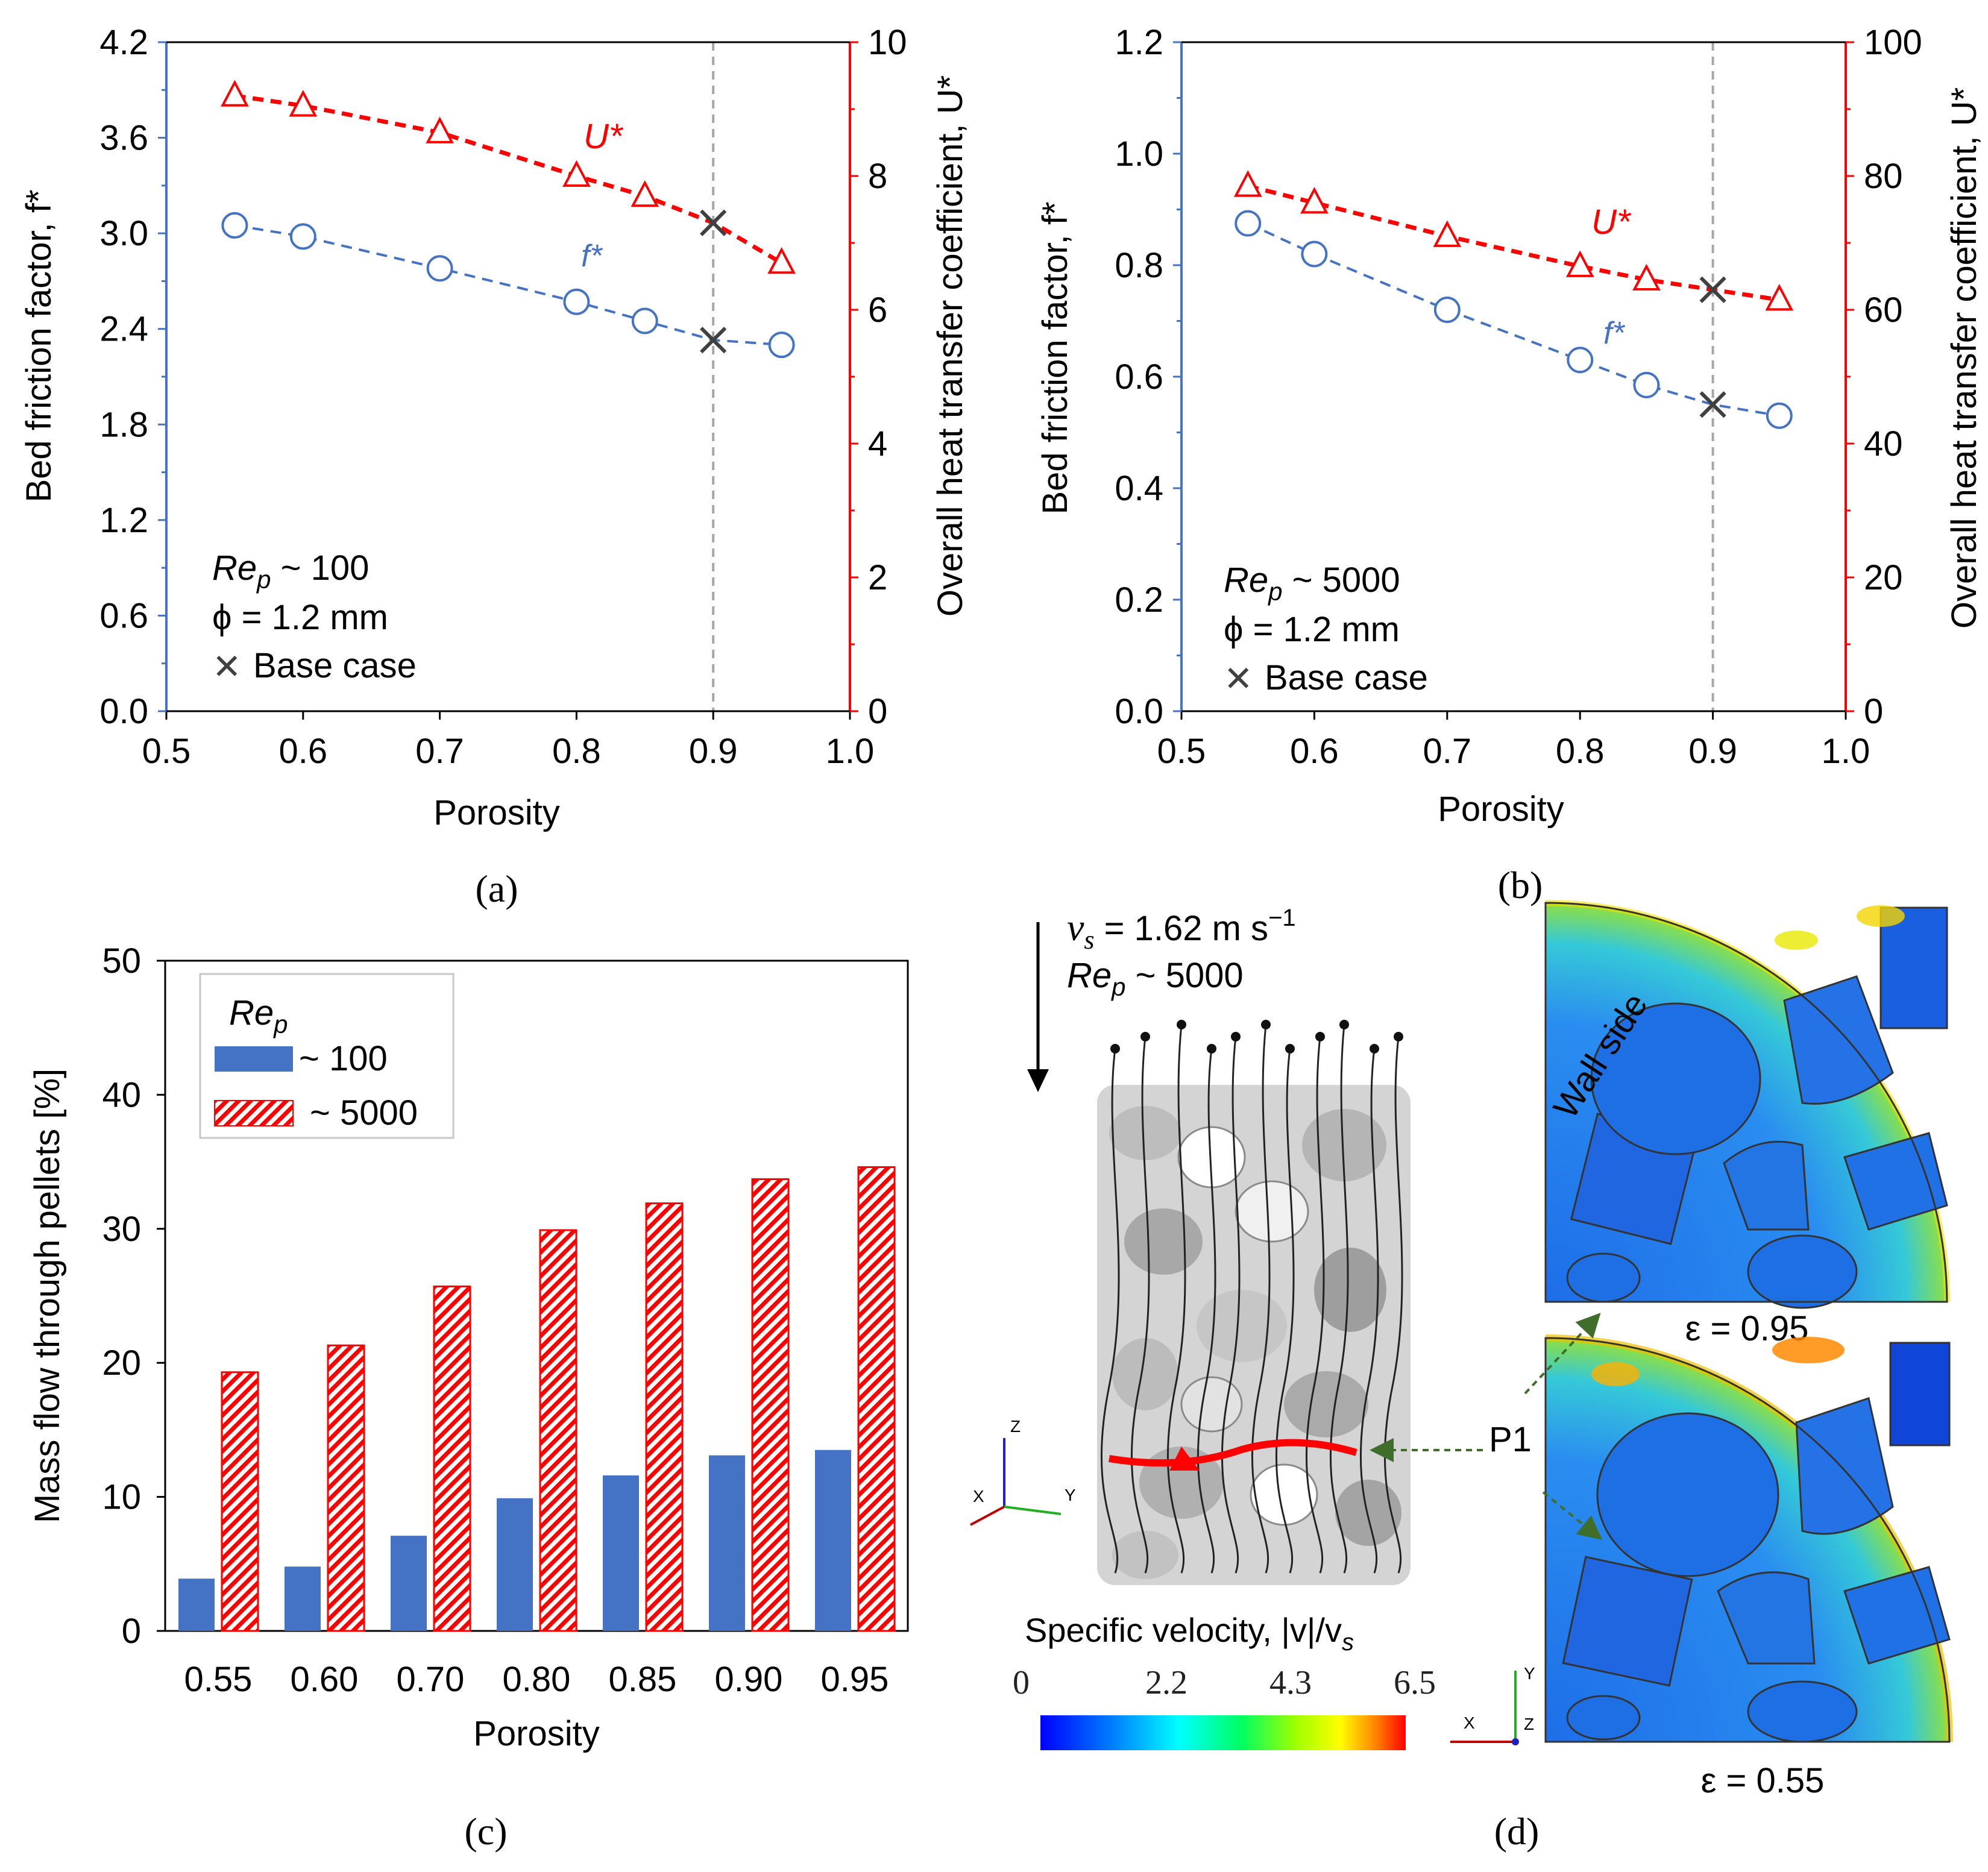  Describe the element at coordinates (1517, 1831) in the screenshot. I see `panel-d-caption: (d)` at that location.